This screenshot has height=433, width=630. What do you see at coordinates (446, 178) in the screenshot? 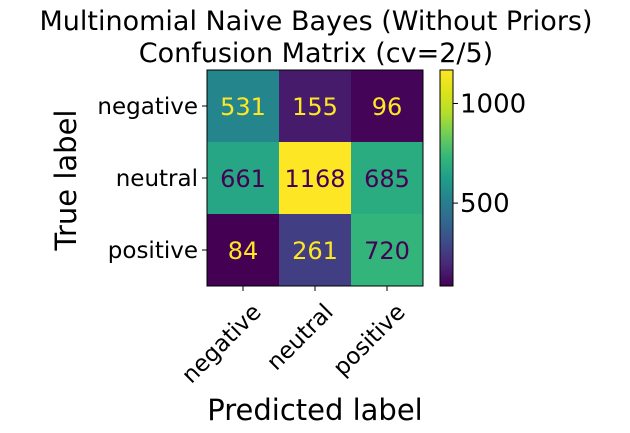
I see `colorbar-gradient` at bounding box center [446, 178].